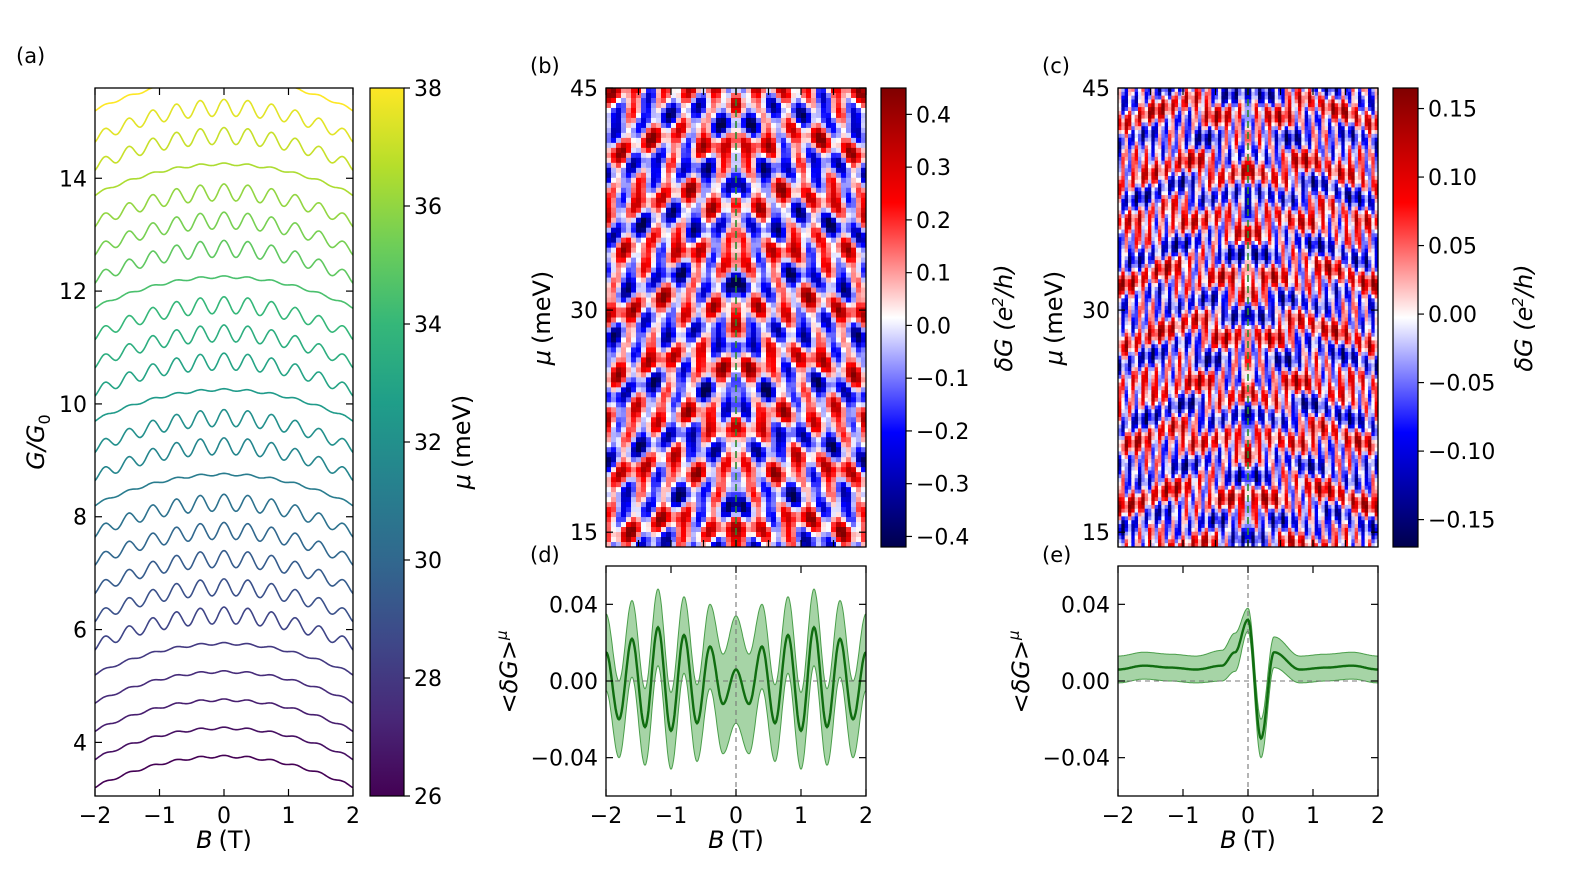 The image size is (1577, 889). What do you see at coordinates (942, 537) in the screenshot?
I see `colorbar-b-tick-label-0: −0.4` at bounding box center [942, 537].